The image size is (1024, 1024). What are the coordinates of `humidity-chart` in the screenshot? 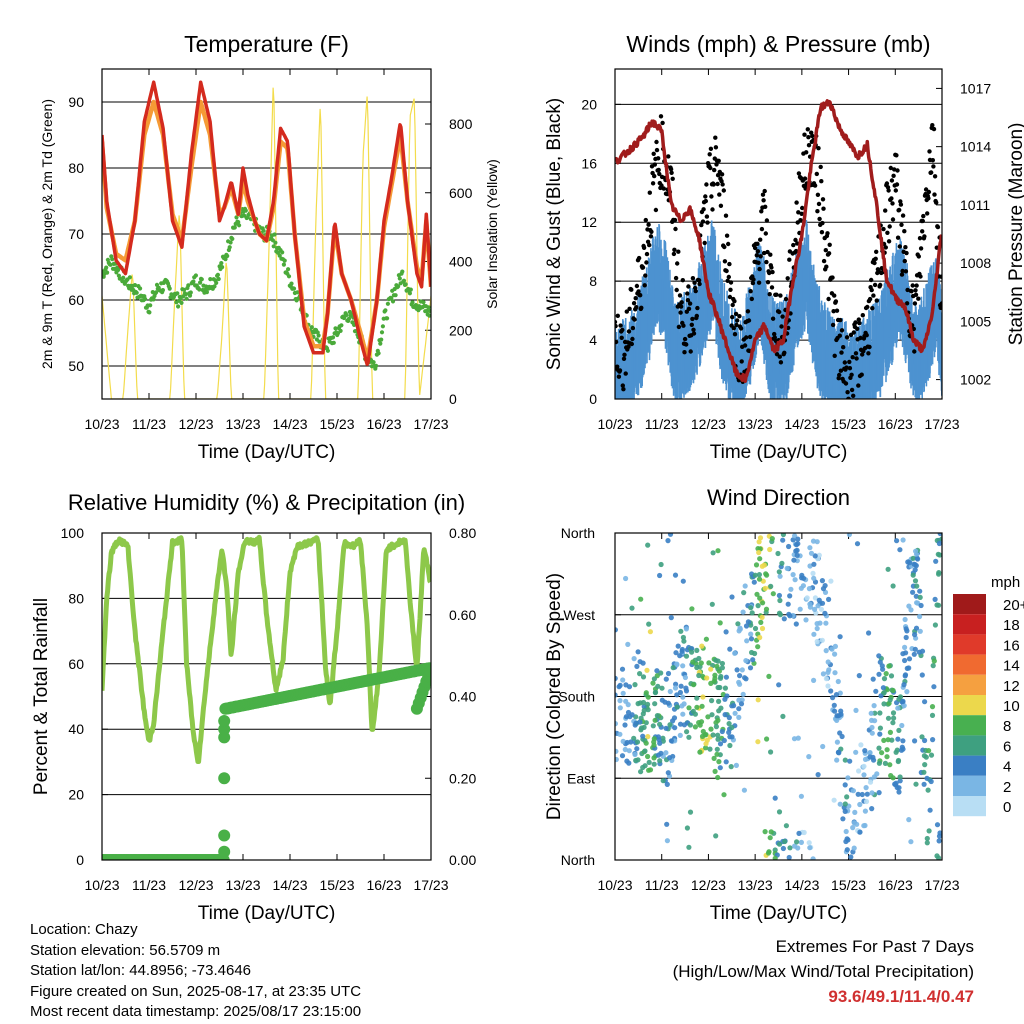 It's located at (266, 696).